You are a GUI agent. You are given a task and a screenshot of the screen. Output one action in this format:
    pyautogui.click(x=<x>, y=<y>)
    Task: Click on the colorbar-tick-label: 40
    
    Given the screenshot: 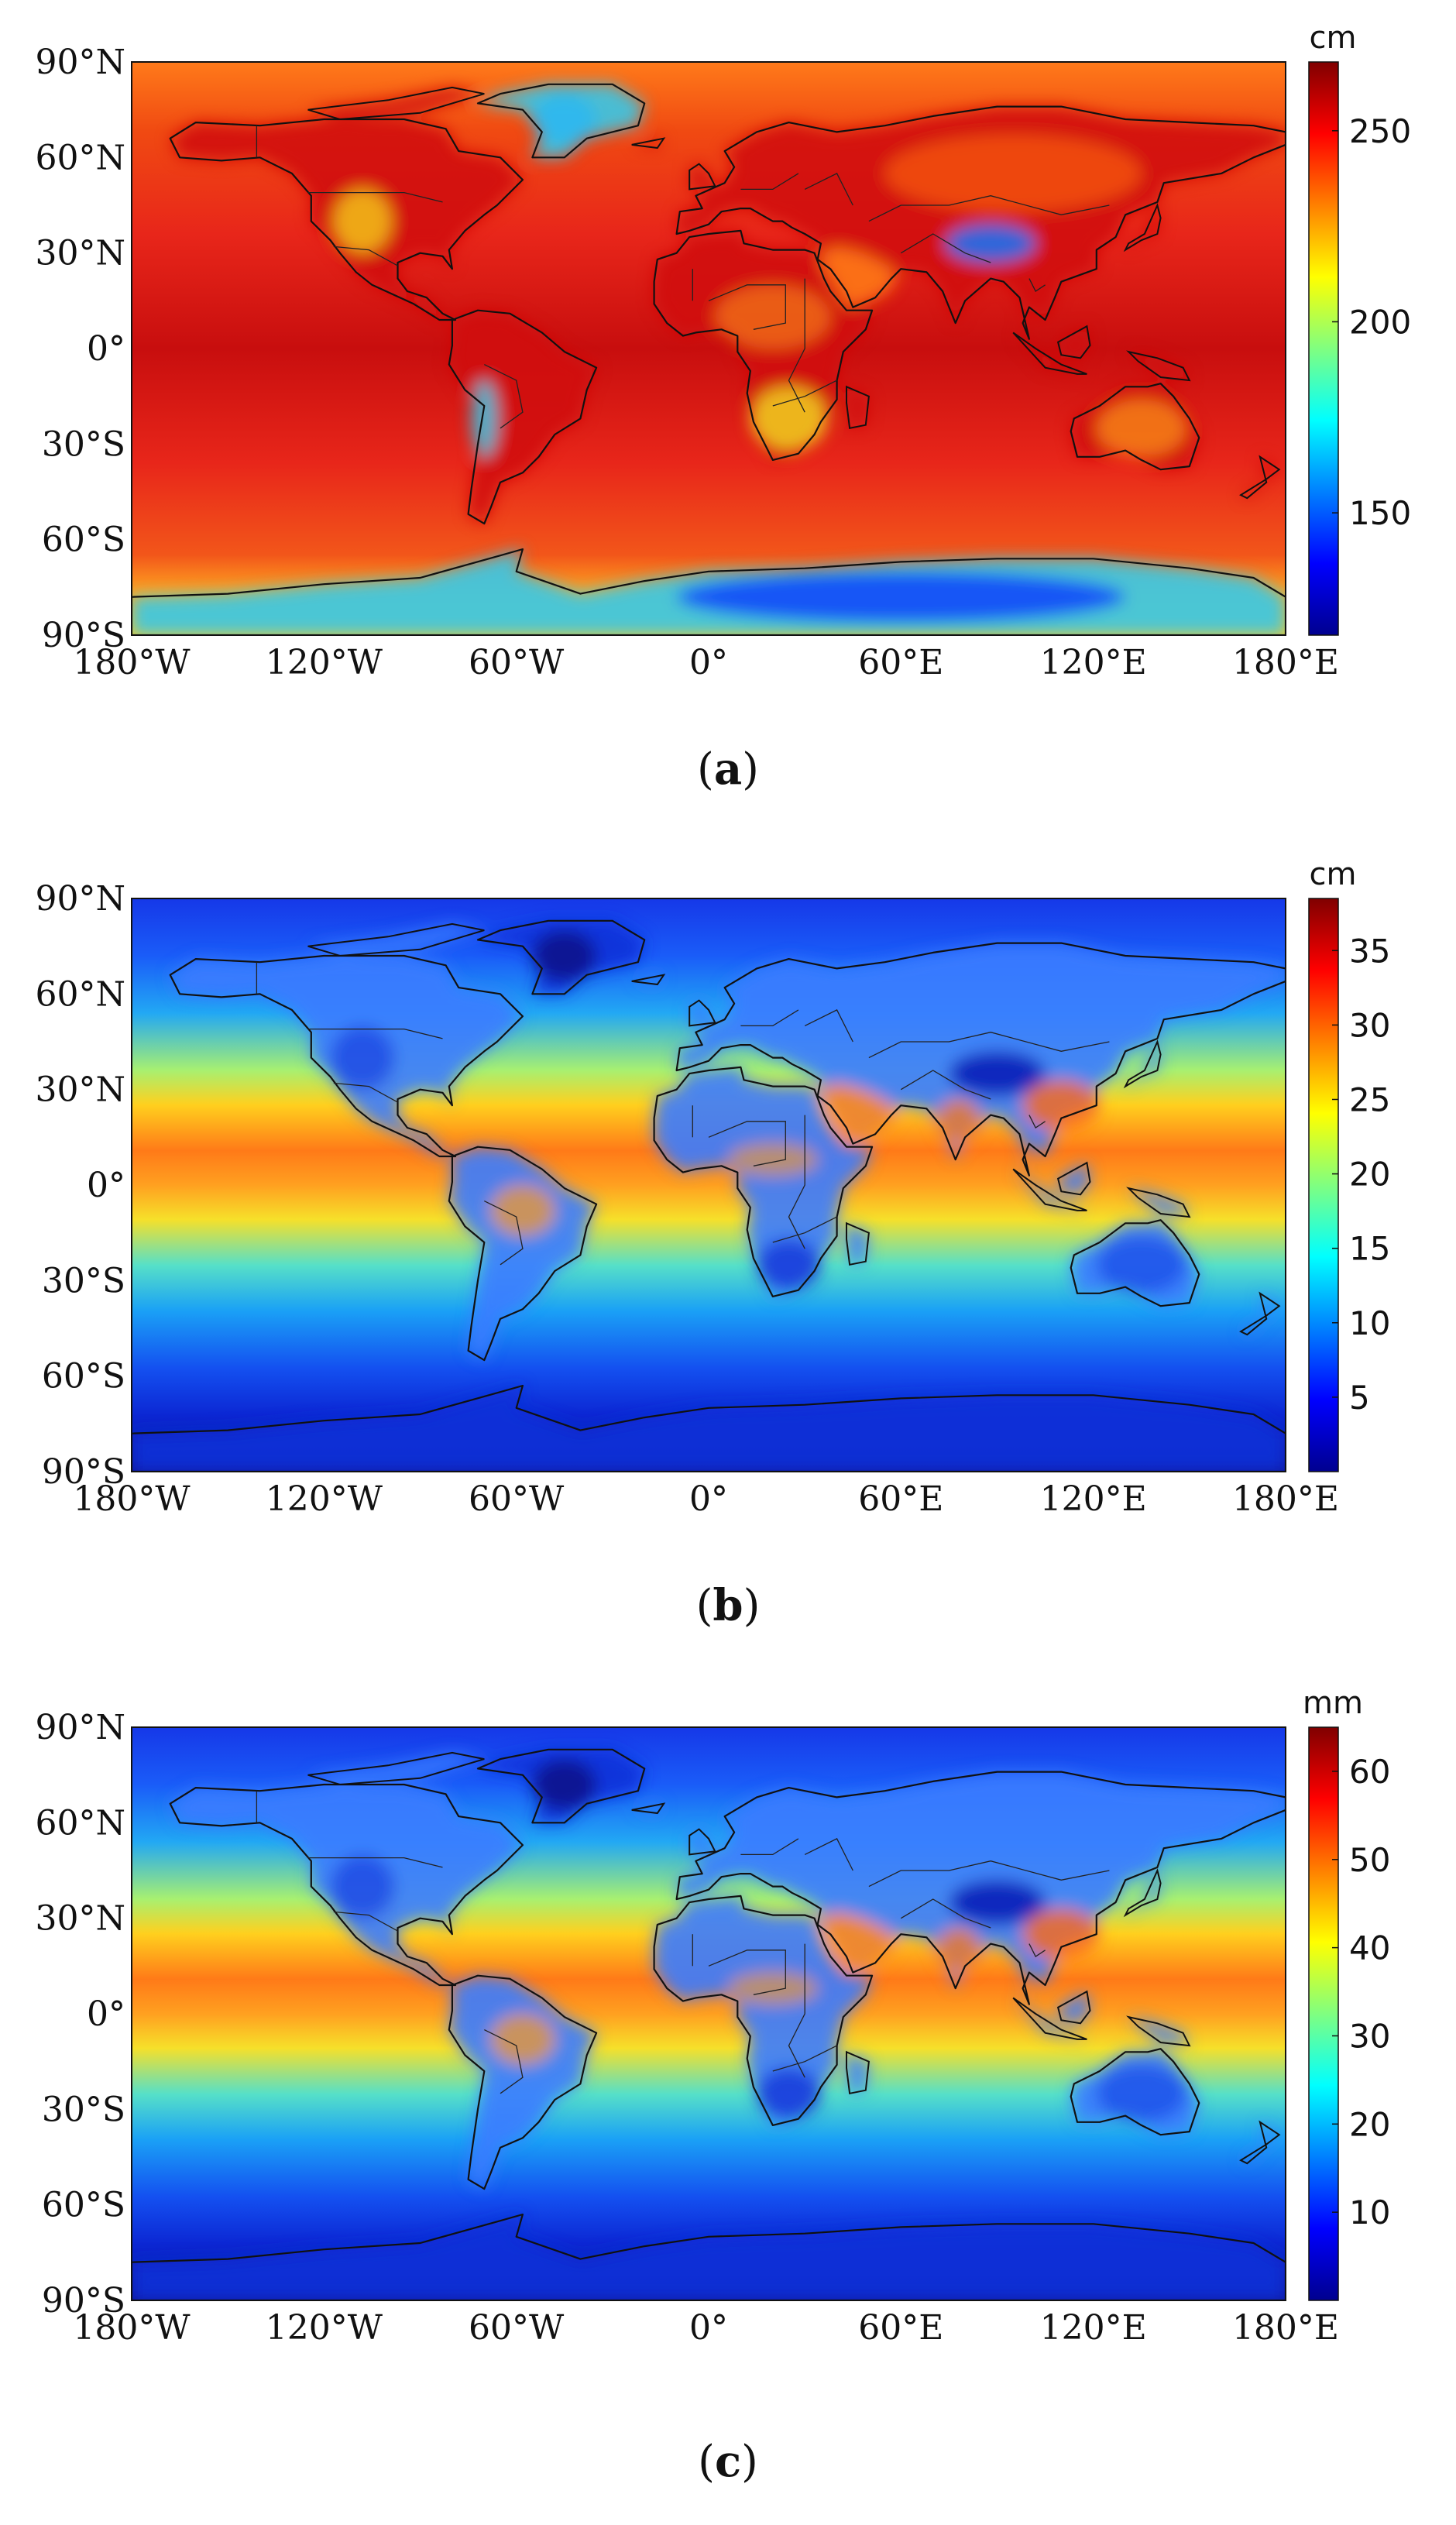 What is the action you would take?
    pyautogui.click(x=1369, y=1948)
    